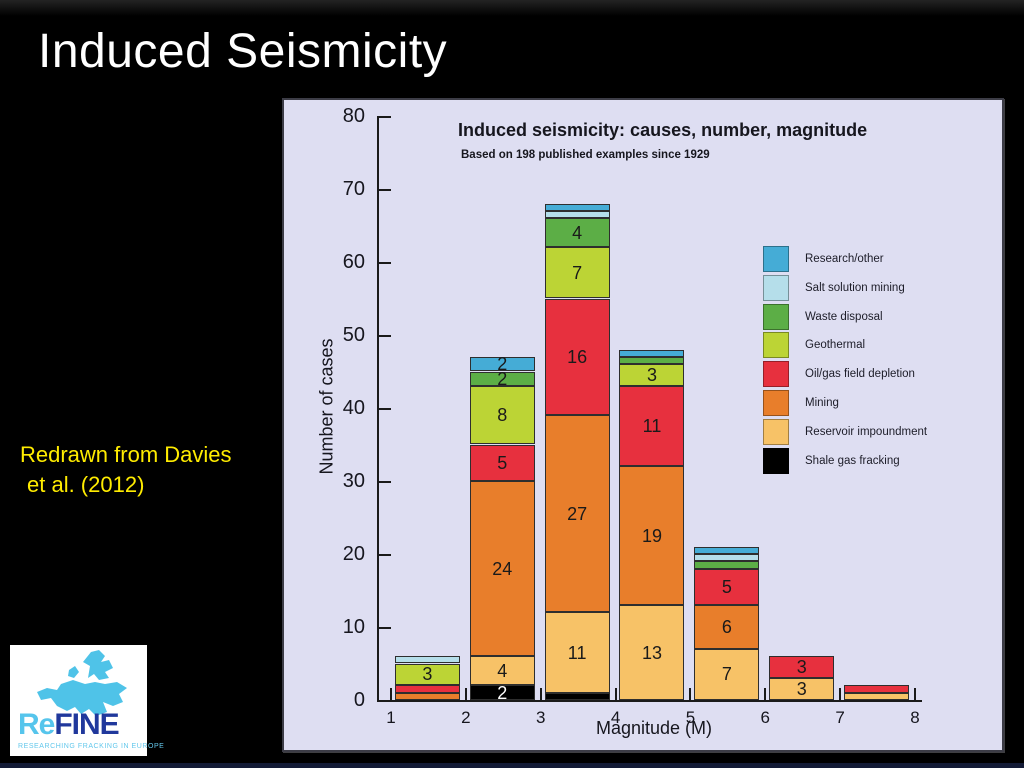 This screenshot has height=768, width=1024. Describe the element at coordinates (353, 189) in the screenshot. I see `y-tick-label: 70` at that location.